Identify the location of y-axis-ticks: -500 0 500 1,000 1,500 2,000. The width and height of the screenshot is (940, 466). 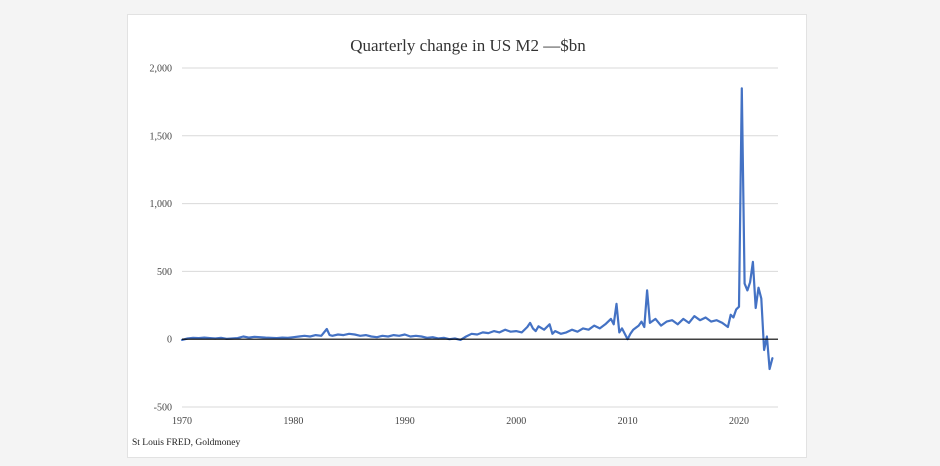
(161, 239).